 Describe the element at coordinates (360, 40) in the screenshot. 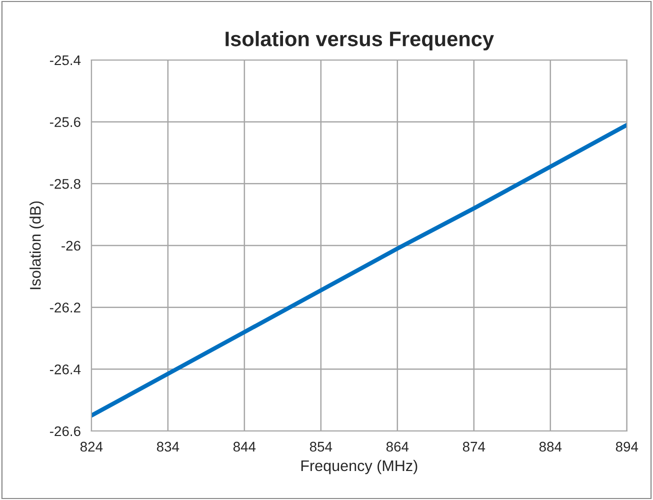

I see `chart-title: Isolation versus Frequency` at that location.